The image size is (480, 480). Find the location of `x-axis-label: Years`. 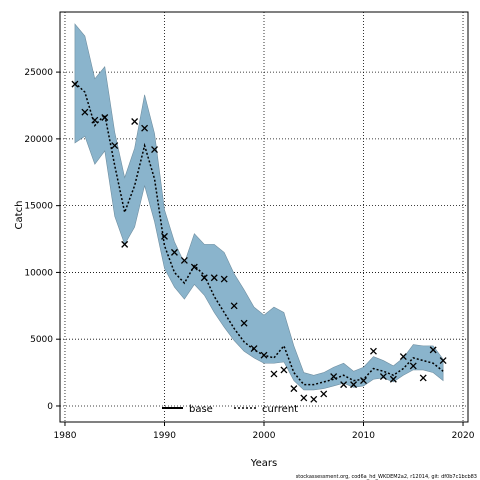

x-axis-label: Years is located at coordinates (263, 463).